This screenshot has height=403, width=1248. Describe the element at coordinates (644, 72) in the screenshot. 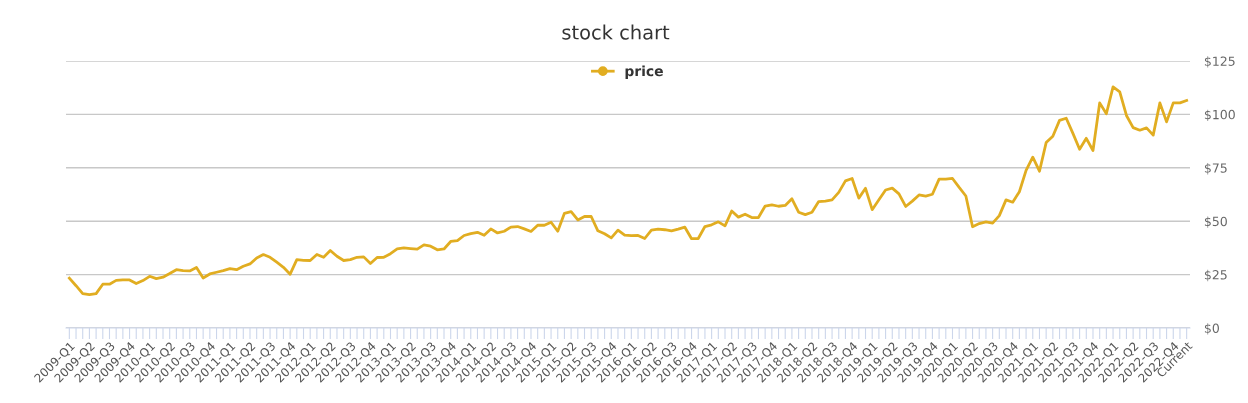

I see `legend-label: price` at that location.